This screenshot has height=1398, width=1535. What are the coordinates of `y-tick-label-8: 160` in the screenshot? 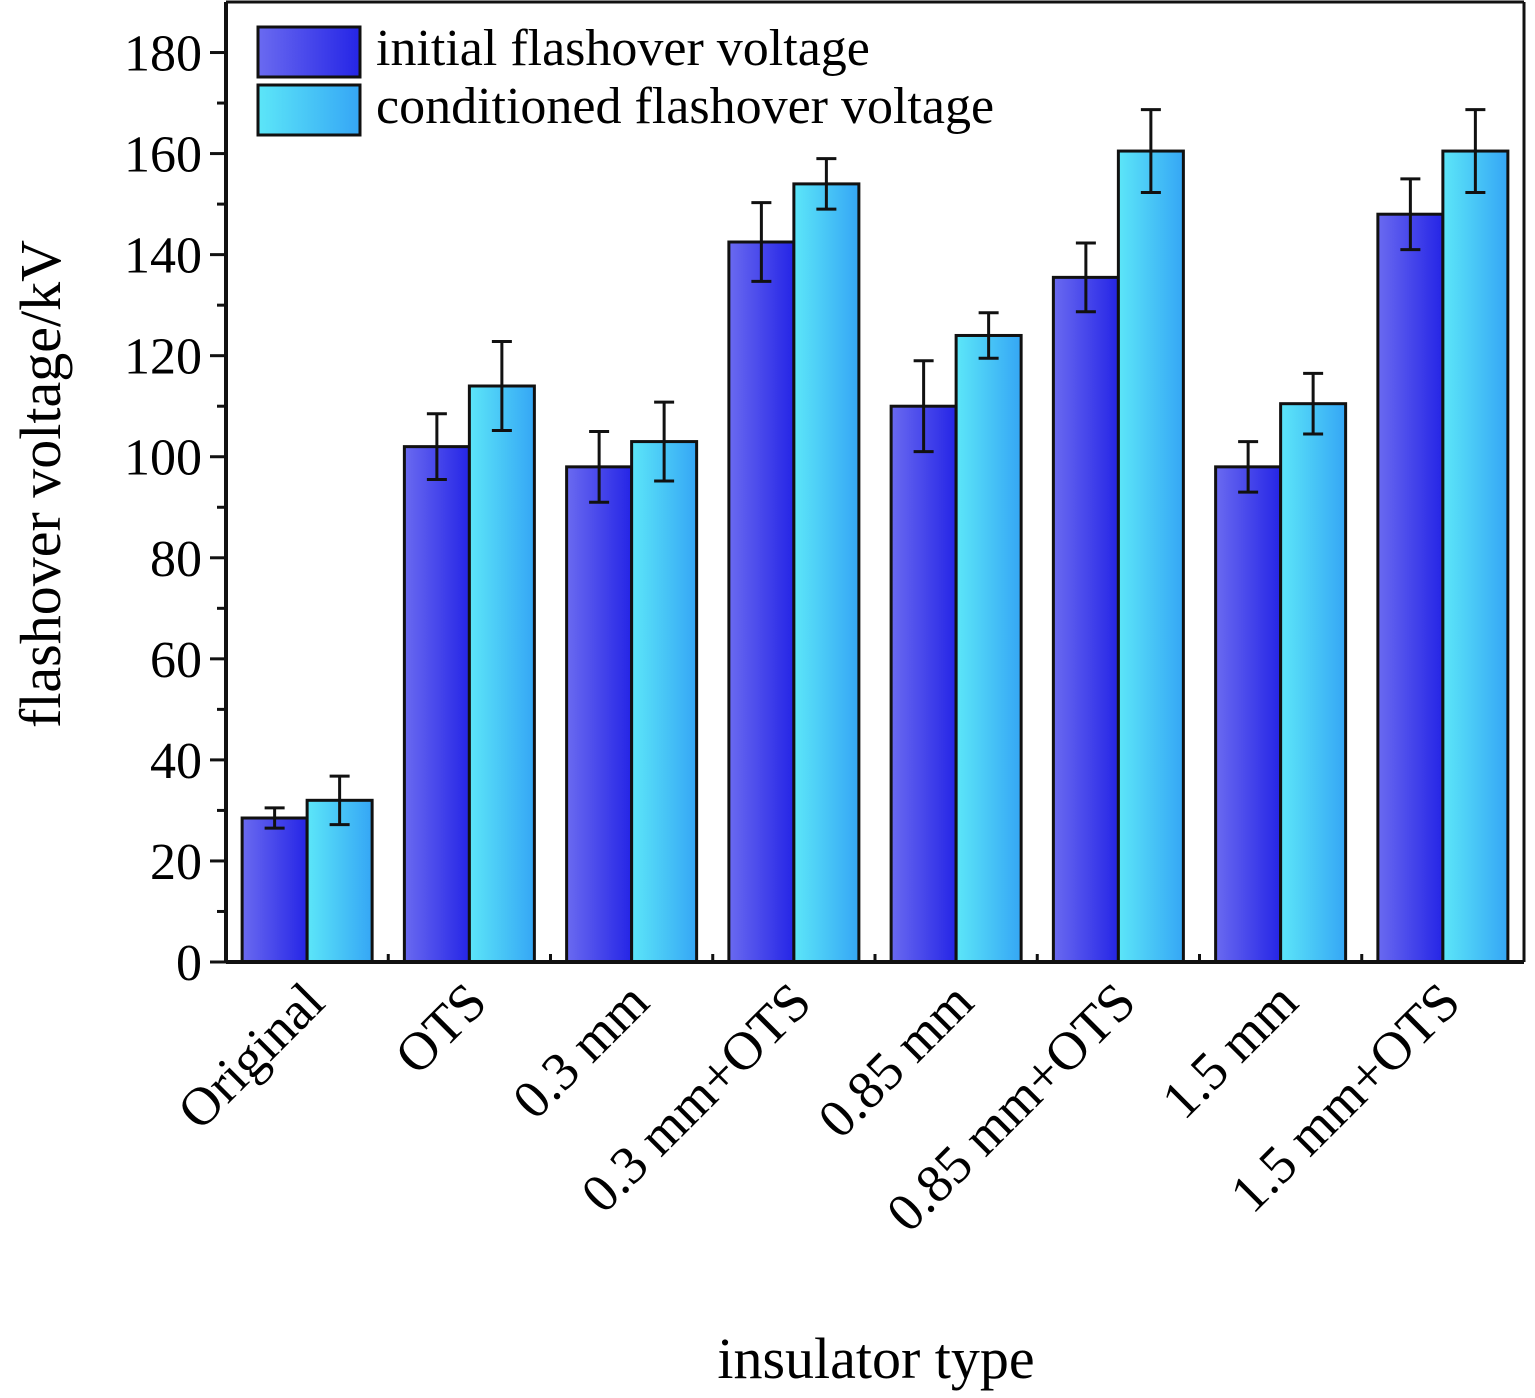 It's located at (163, 155).